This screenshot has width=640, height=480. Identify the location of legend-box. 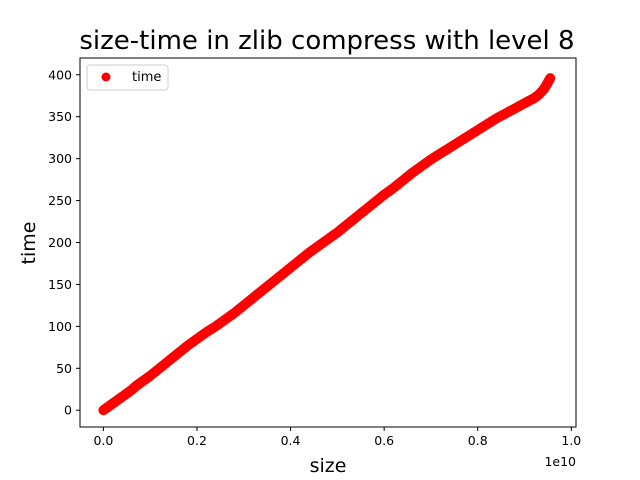
(127, 77).